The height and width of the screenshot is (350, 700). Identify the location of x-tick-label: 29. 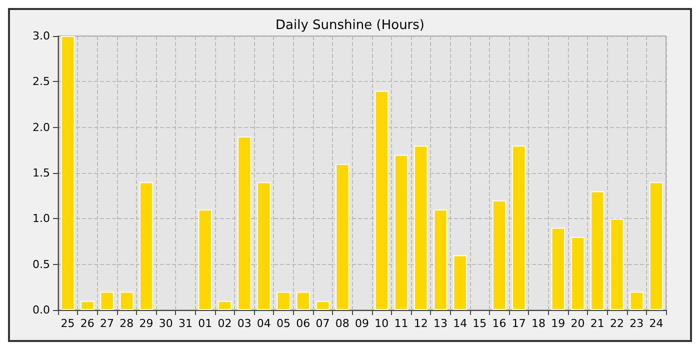
(146, 323).